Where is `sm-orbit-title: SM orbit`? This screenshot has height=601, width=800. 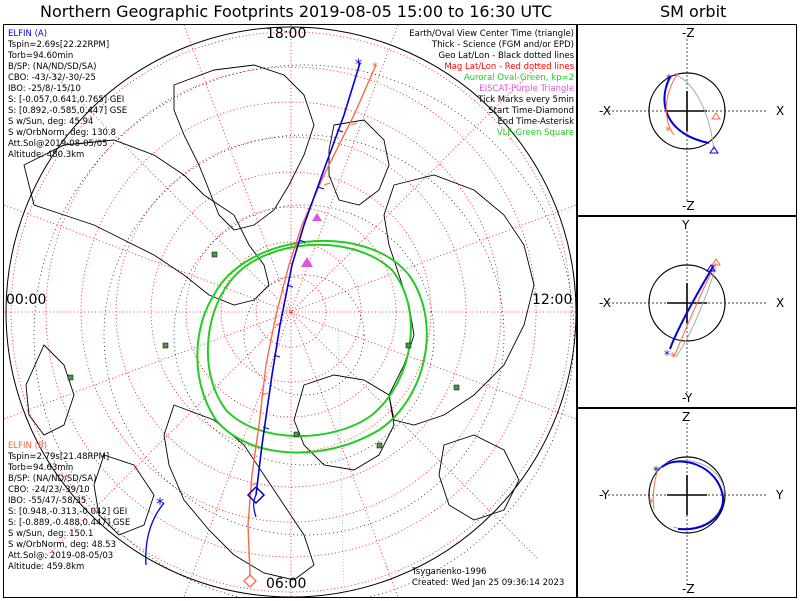
sm-orbit-title: SM orbit is located at coordinates (693, 11).